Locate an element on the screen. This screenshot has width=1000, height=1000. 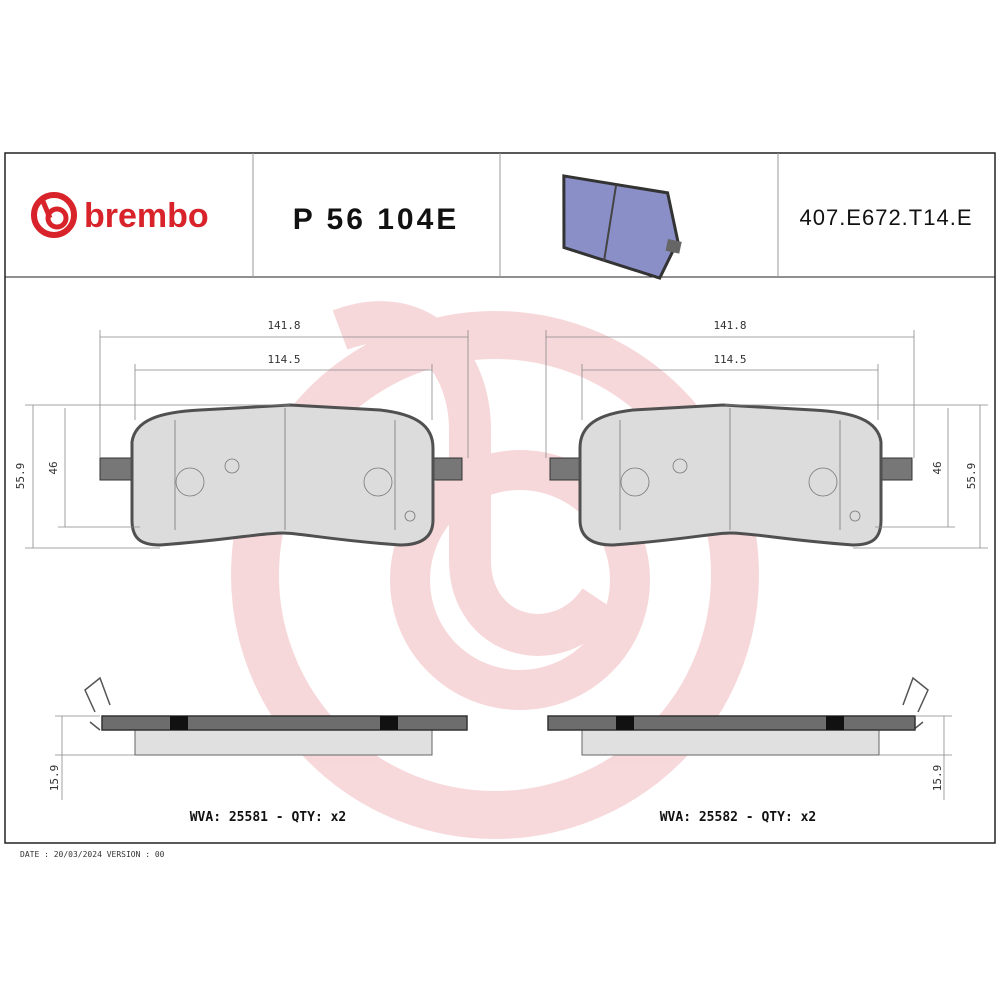
left-pad-side-view is located at coordinates (261, 738).